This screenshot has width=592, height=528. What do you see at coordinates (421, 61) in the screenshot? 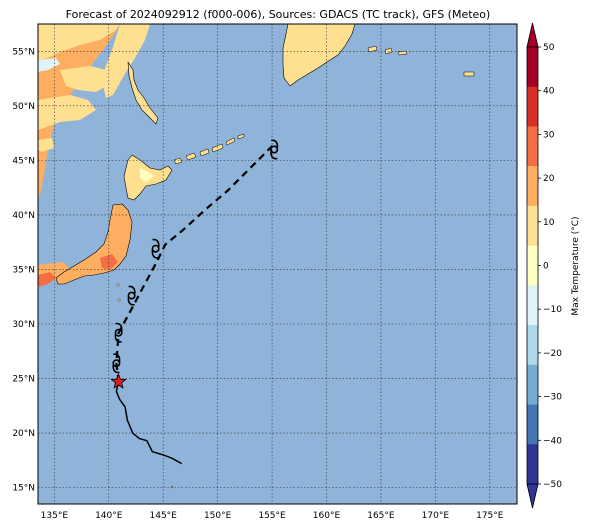
I see `aleutian-islands` at bounding box center [421, 61].